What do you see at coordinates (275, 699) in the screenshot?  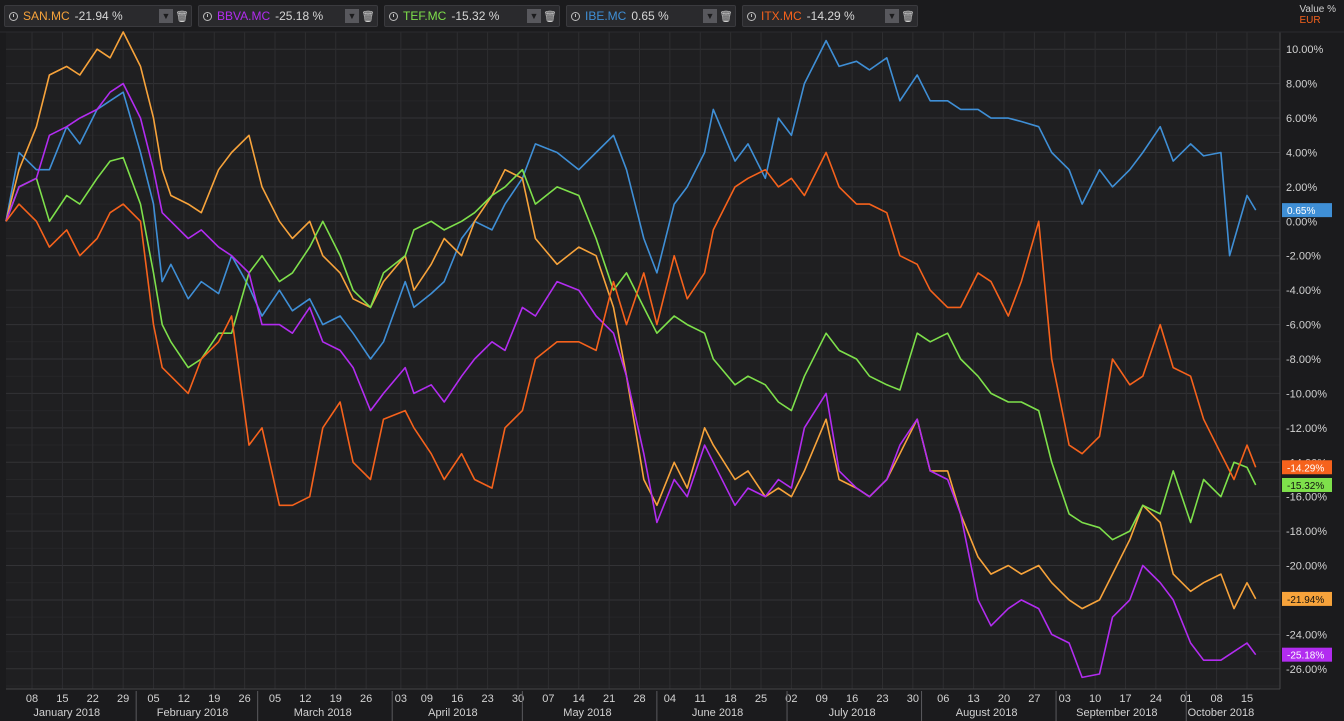 I see `x-tick-label: 05` at bounding box center [275, 699].